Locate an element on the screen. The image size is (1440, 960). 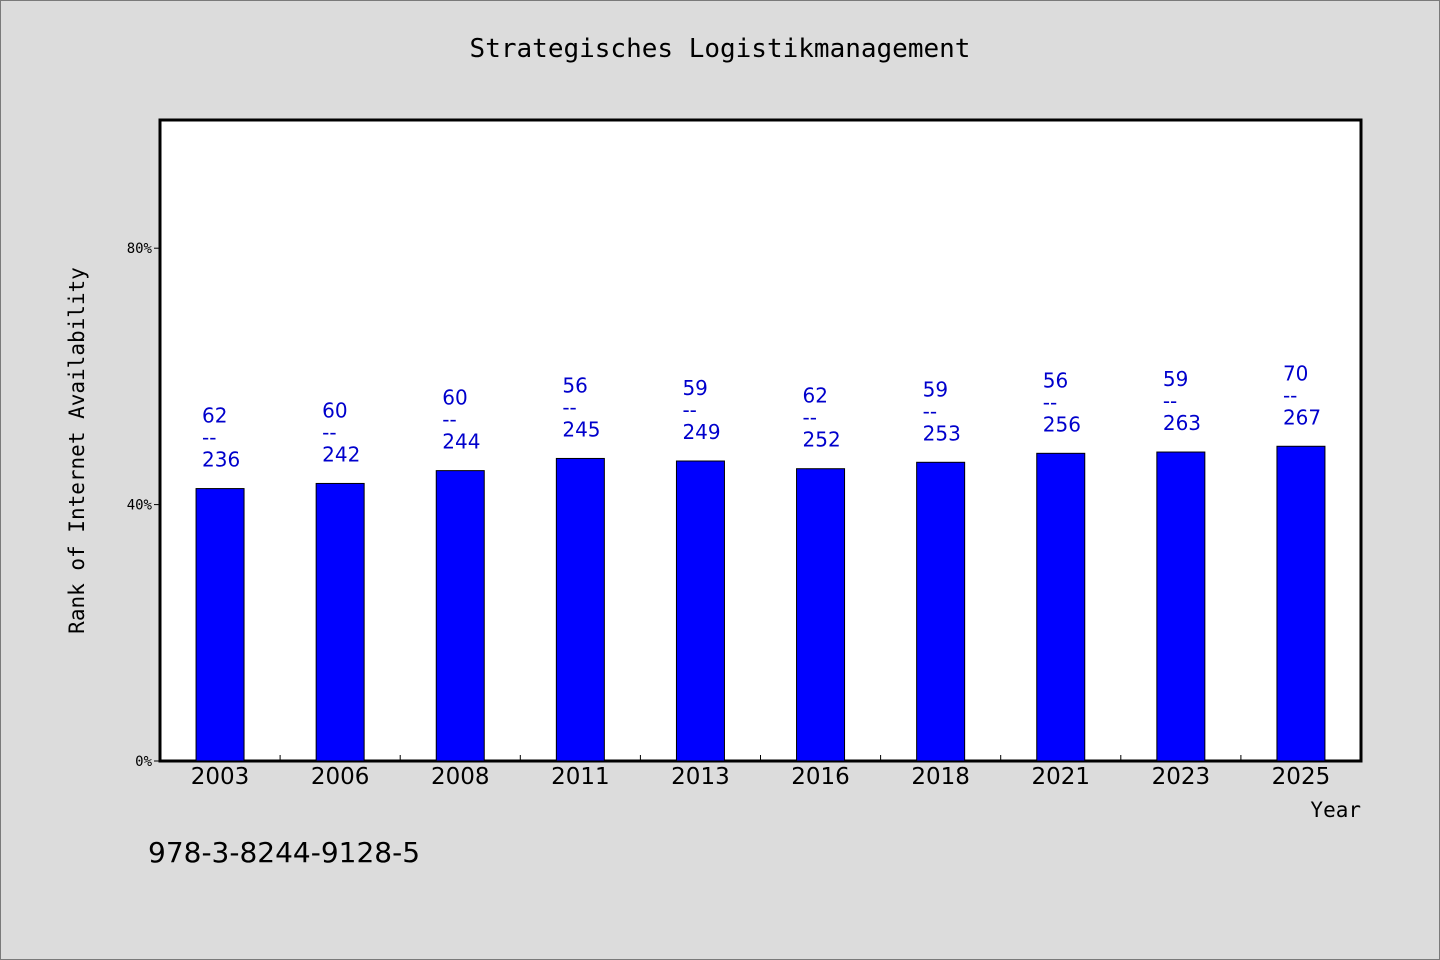
y-axis: 0% 40% 80% is located at coordinates (143, 505).